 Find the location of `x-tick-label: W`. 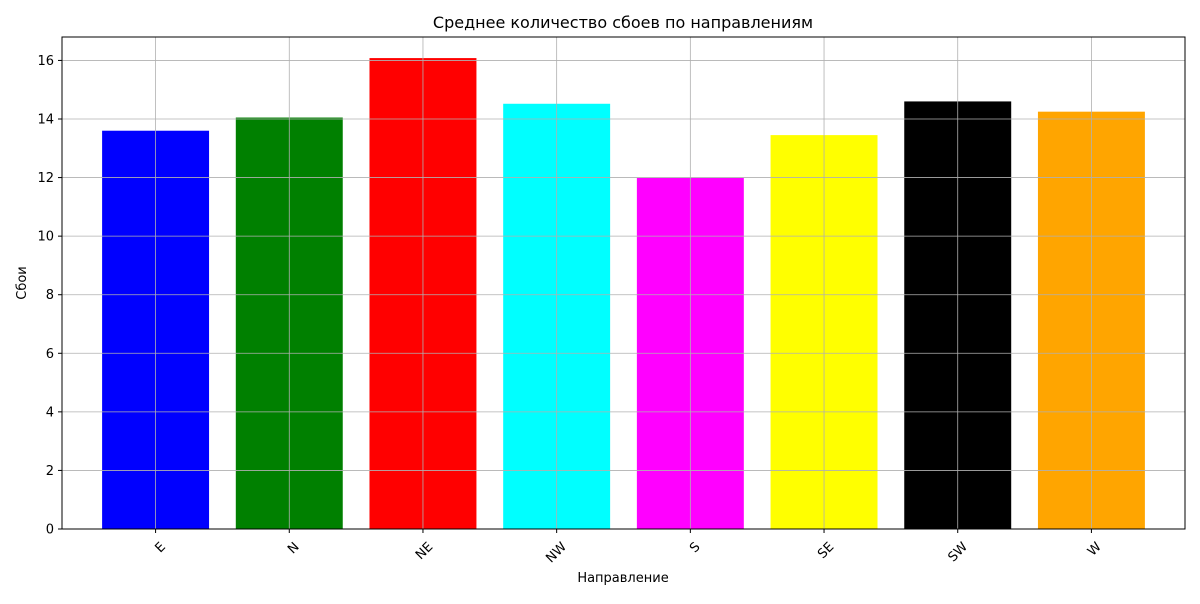

x-tick-label: W is located at coordinates (1095, 550).